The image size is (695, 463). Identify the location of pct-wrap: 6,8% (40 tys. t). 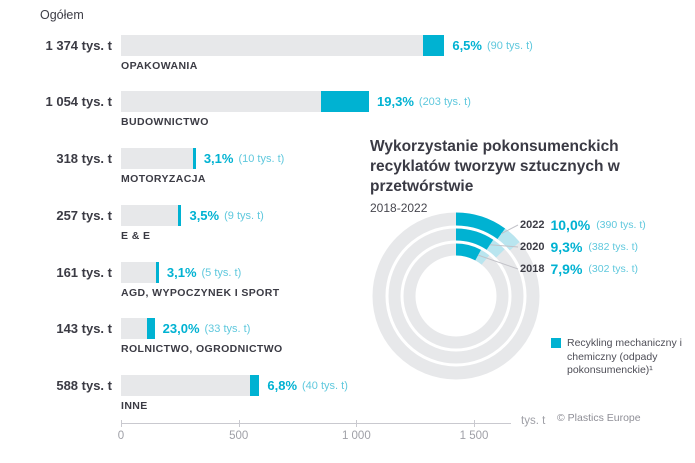
(307, 385).